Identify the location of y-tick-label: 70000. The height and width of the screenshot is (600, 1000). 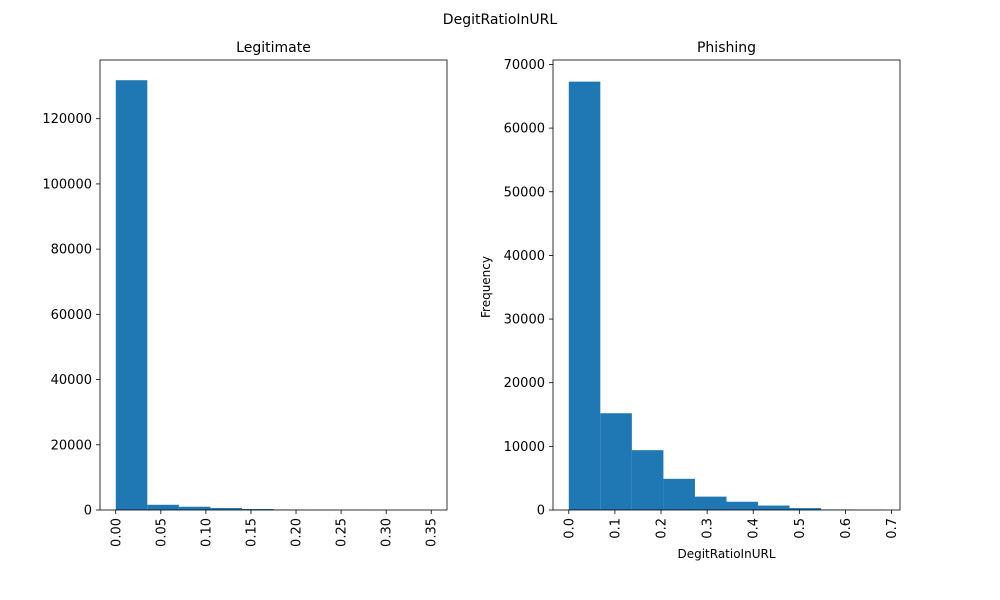
(524, 65).